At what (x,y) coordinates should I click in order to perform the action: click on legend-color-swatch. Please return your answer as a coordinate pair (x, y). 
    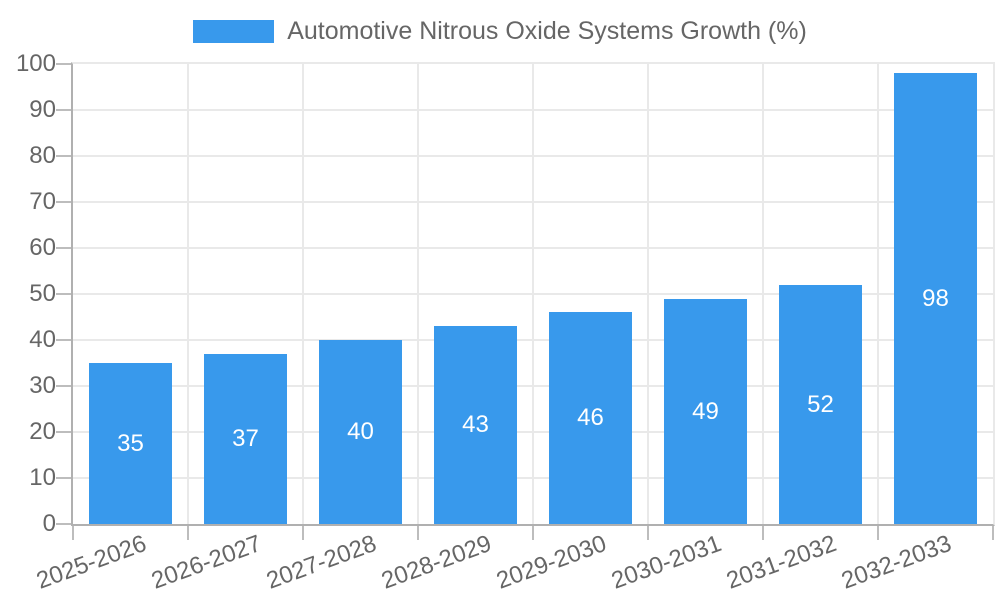
    Looking at the image, I should click on (234, 31).